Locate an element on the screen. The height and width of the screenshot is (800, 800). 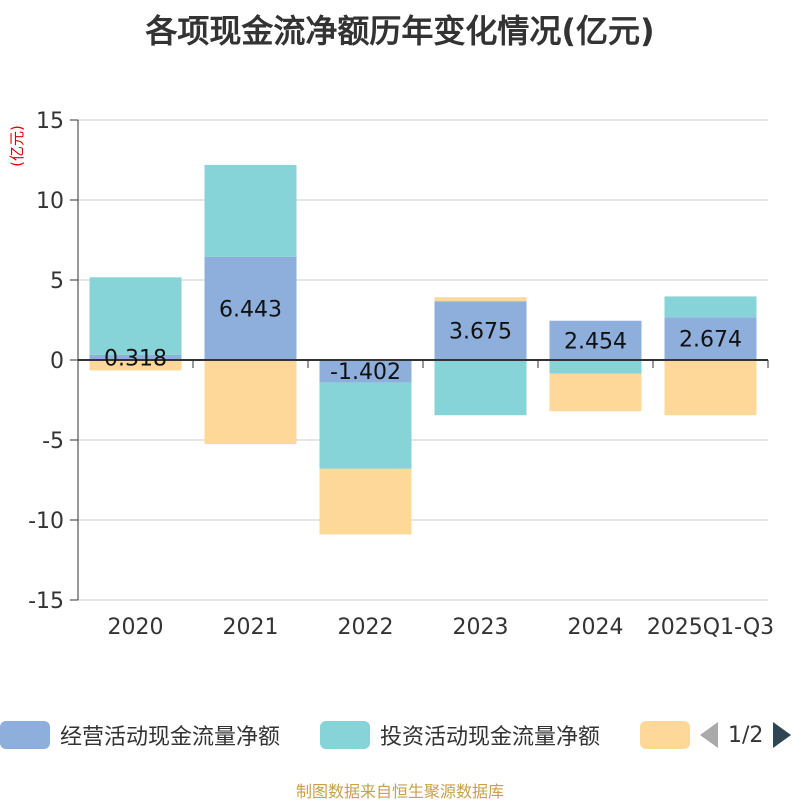
legend-item-operating: 经营活动现金流量净额 is located at coordinates (140, 735).